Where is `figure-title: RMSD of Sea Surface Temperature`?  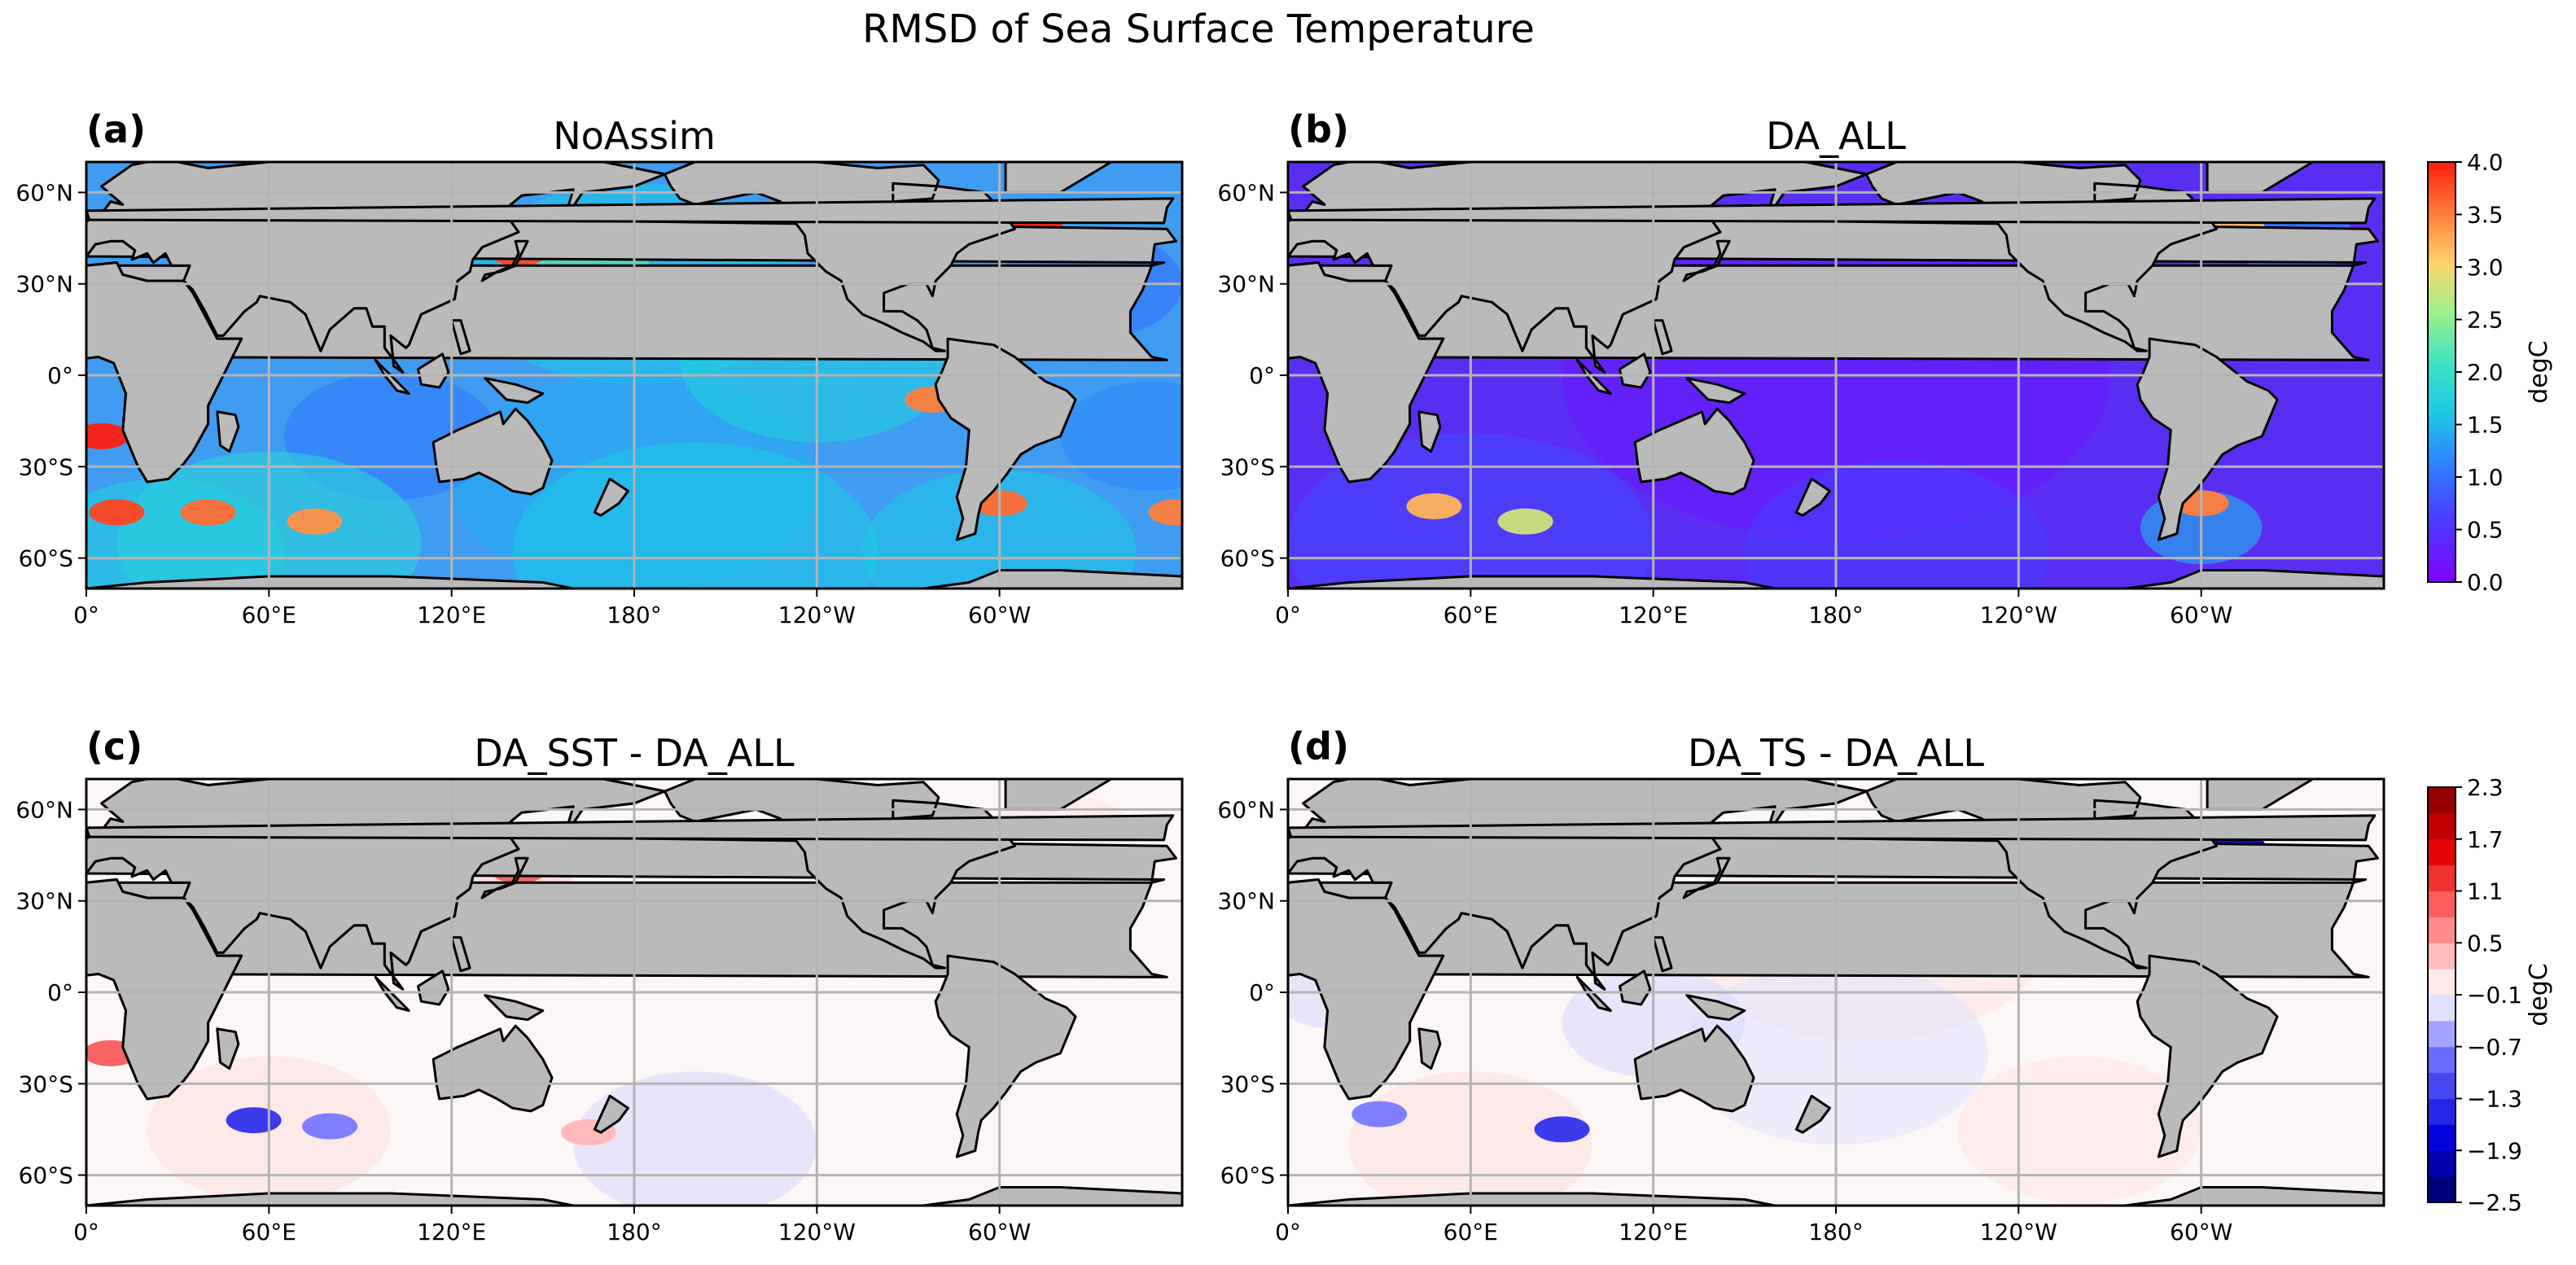
figure-title: RMSD of Sea Surface Temperature is located at coordinates (1198, 29).